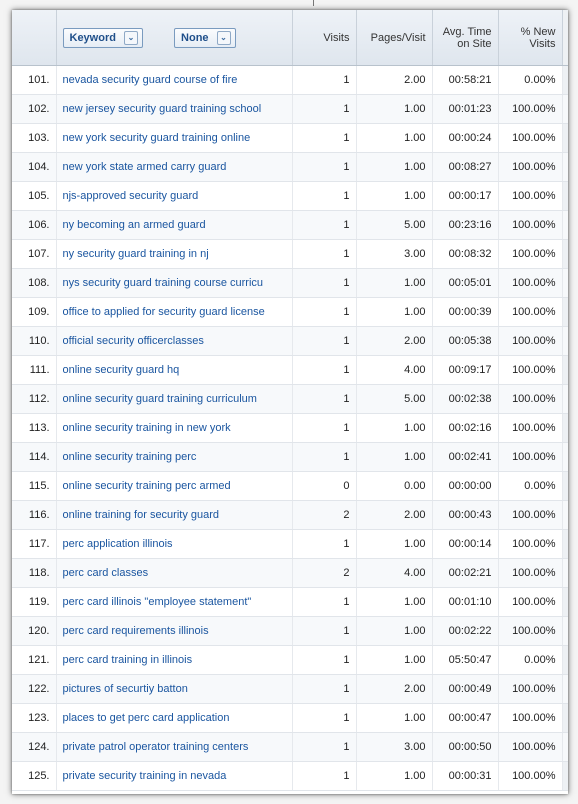  What do you see at coordinates (394, 254) in the screenshot?
I see `pages-per-visit-value: 3.00` at bounding box center [394, 254].